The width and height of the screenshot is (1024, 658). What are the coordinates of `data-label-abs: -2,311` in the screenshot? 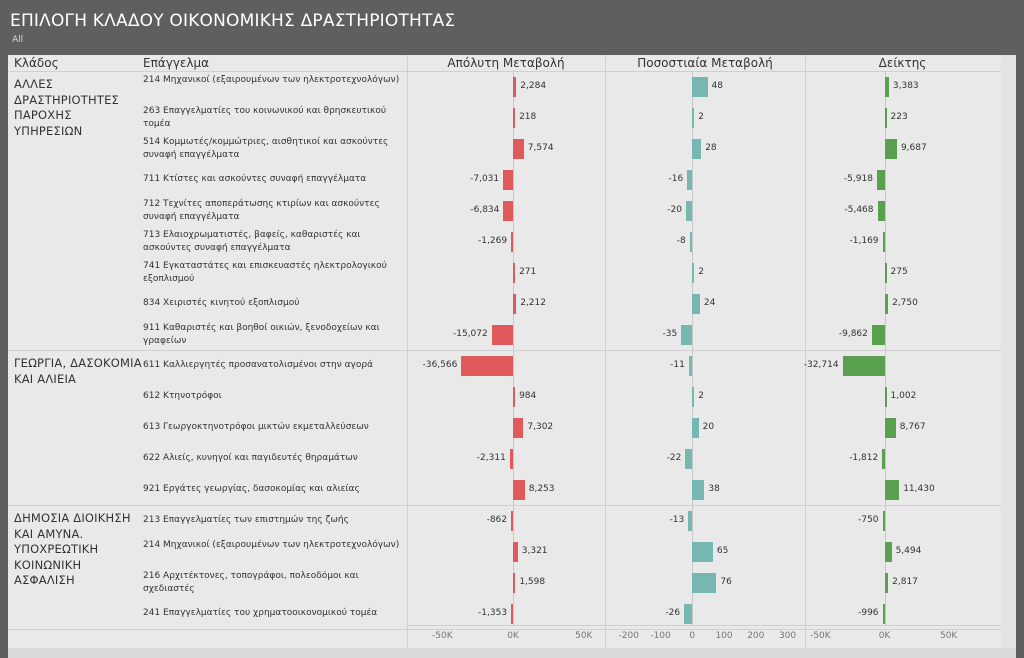 It's located at (491, 457).